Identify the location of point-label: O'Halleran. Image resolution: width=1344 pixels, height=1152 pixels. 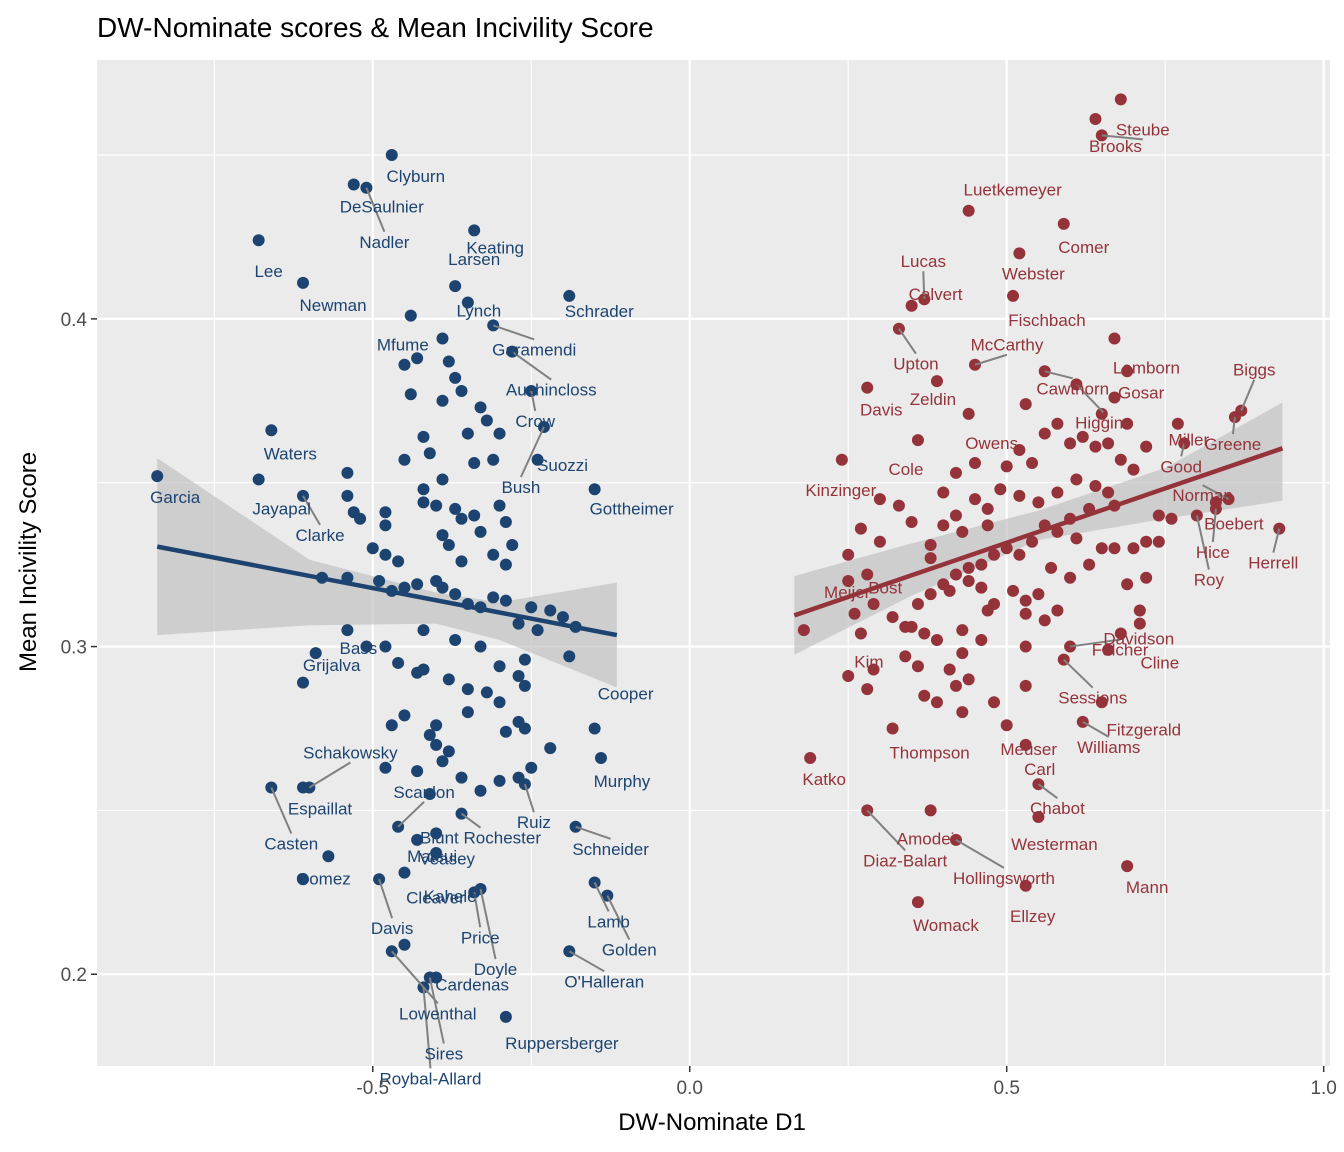
(604, 981).